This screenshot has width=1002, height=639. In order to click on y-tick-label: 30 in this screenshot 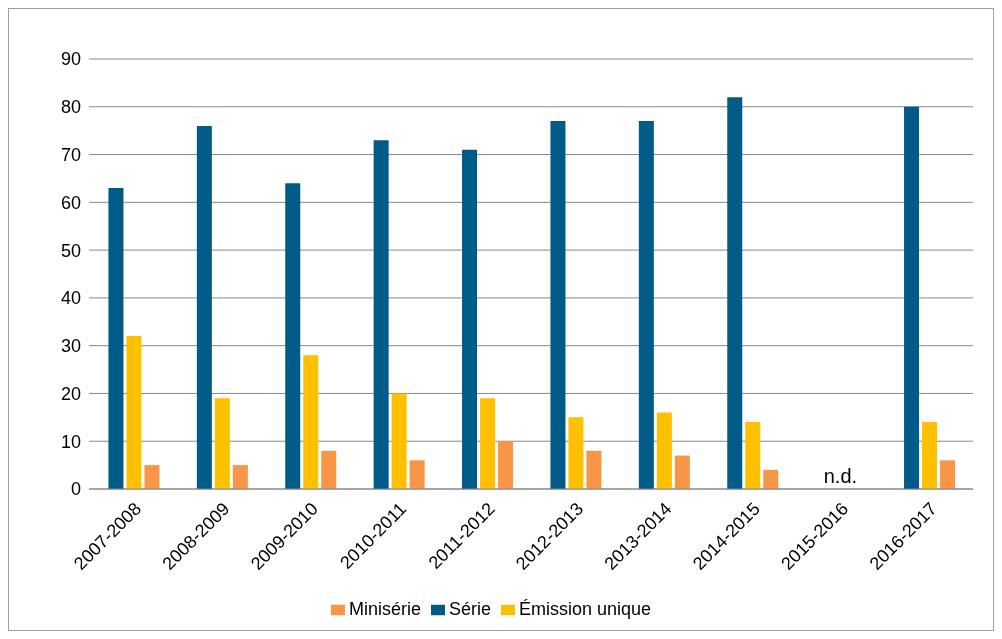, I will do `click(70, 346)`.